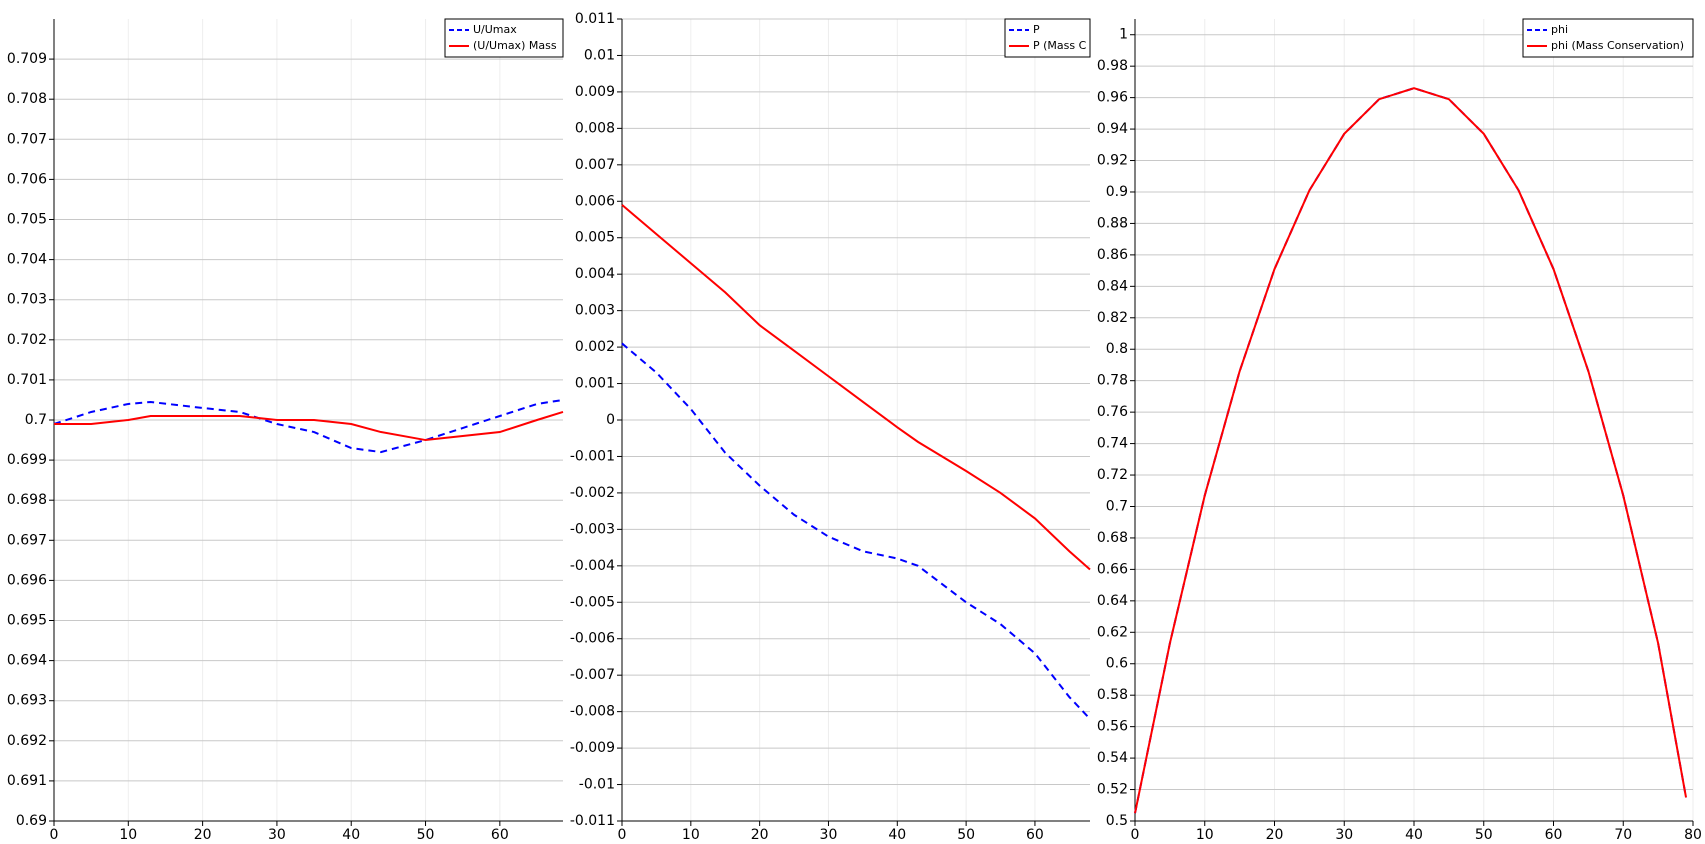  Describe the element at coordinates (1112, 444) in the screenshot. I see `y-tick-label: 0.74` at that location.